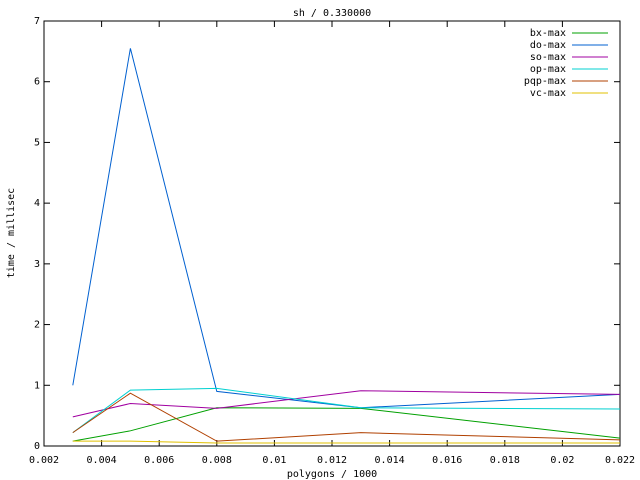 The width and height of the screenshot is (640, 480). I want to click on y-axis-label: time / millisec, so click(11, 233).